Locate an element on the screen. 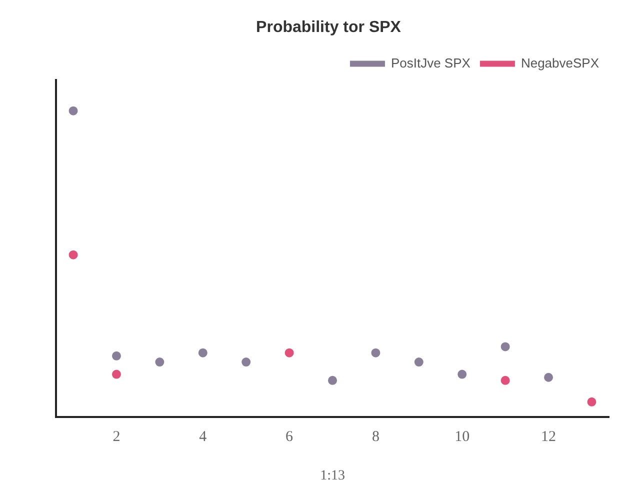 This screenshot has height=496, width=627. x-tick-label: 2 is located at coordinates (116, 437).